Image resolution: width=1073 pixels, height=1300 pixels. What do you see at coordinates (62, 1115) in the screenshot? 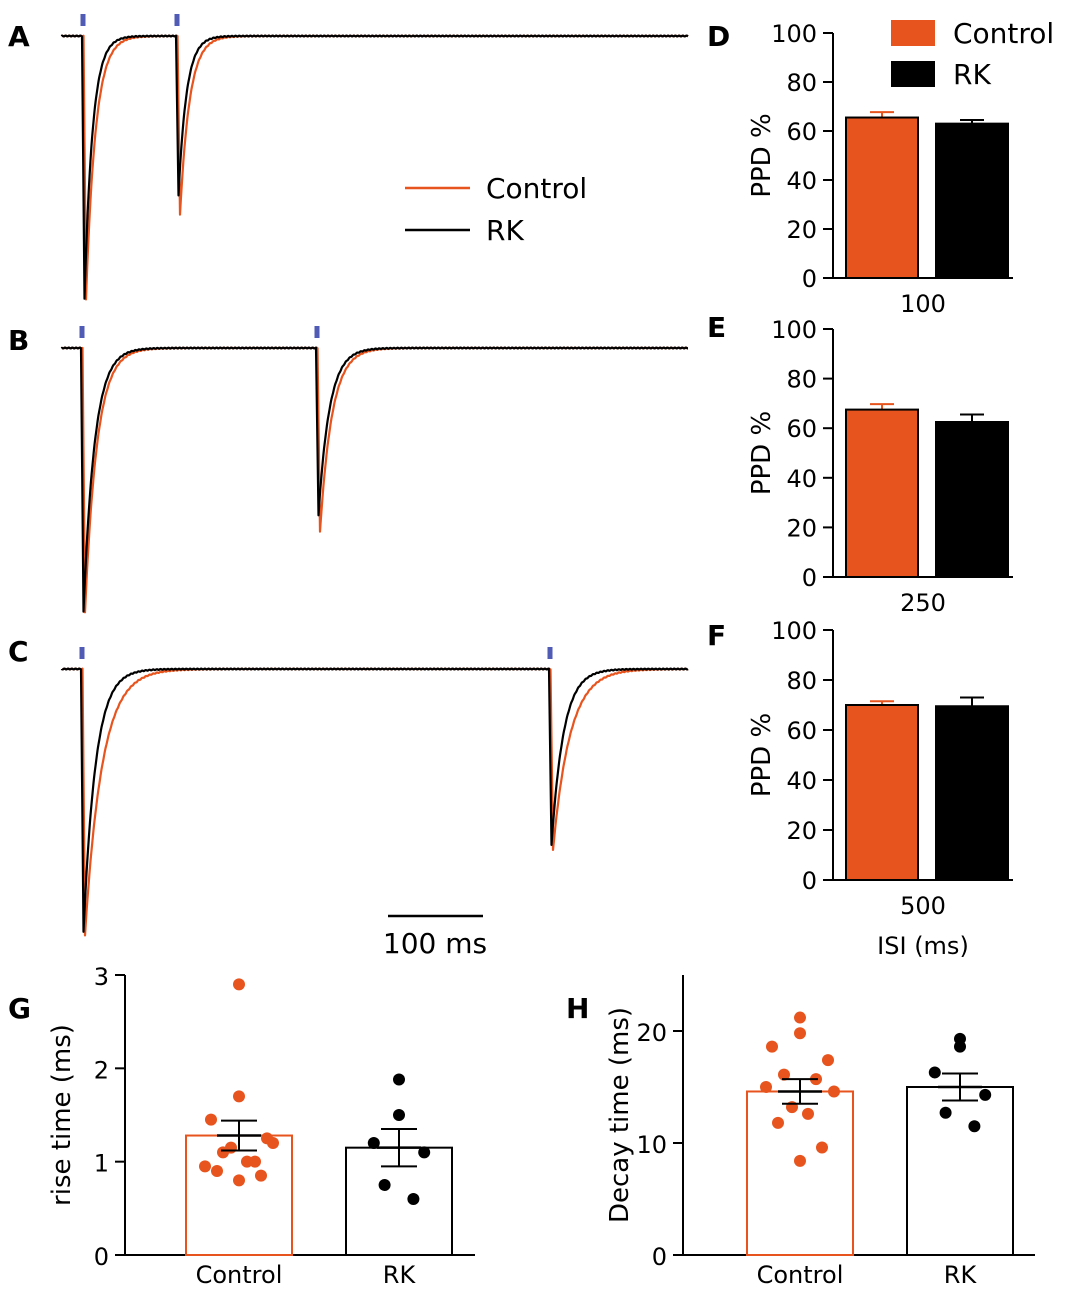
I see `y-axis-label: rise time (ms)` at bounding box center [62, 1115].